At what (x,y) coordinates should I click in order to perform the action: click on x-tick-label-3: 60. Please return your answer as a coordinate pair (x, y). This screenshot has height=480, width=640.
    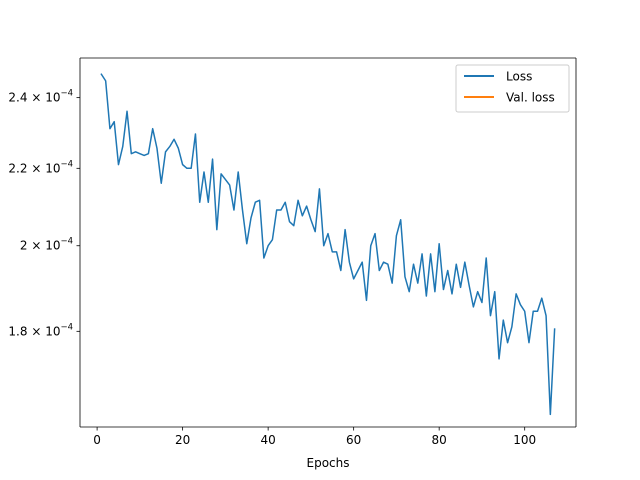
    Looking at the image, I should click on (353, 440).